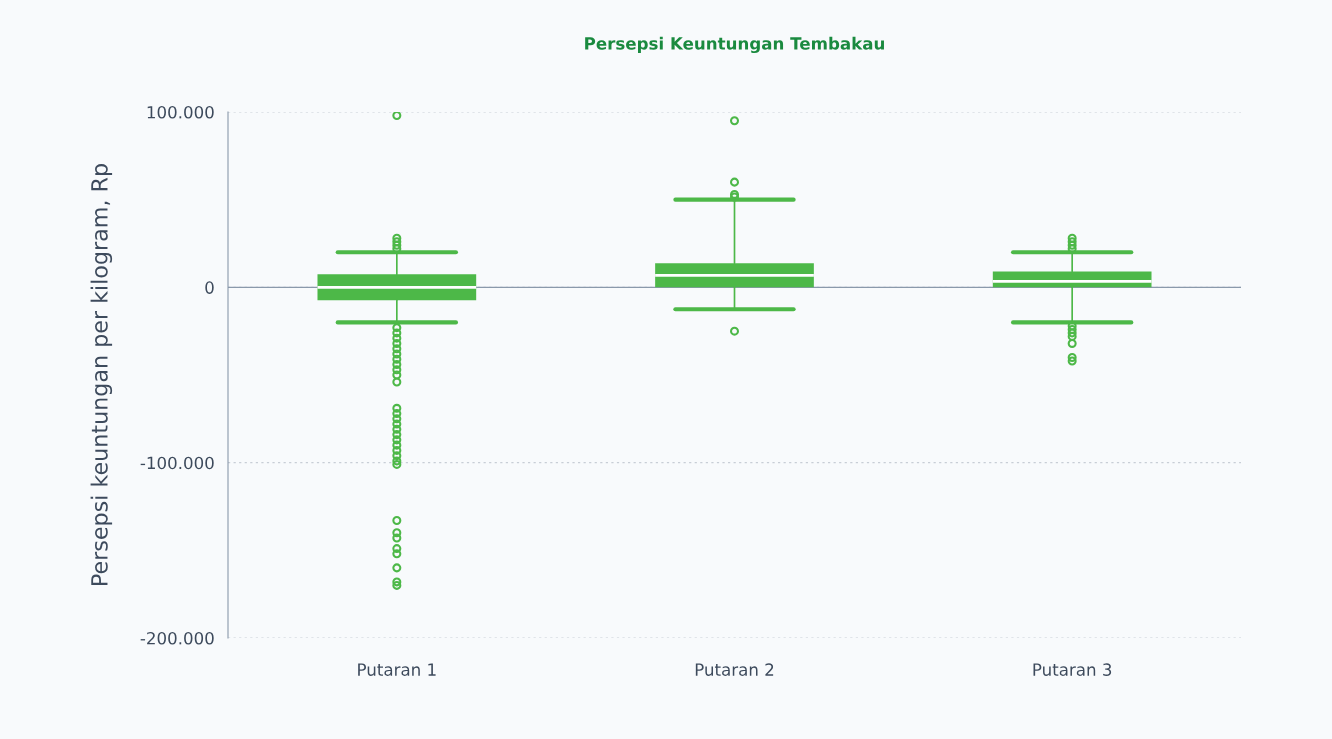 This screenshot has width=1332, height=739. What do you see at coordinates (177, 463) in the screenshot?
I see `y-tick-label: -100.000` at bounding box center [177, 463].